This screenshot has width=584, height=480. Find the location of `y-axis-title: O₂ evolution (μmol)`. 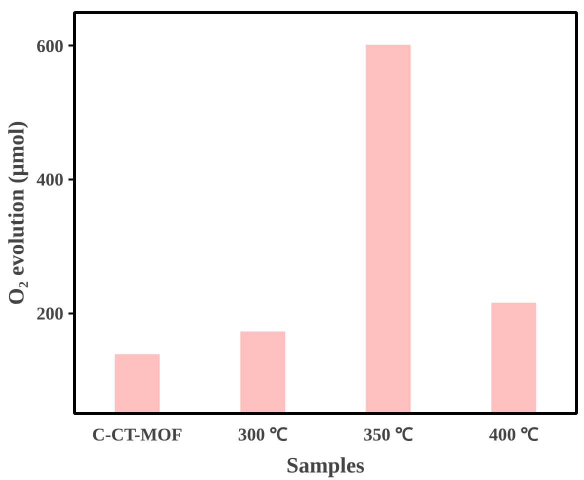

y-axis-title: O₂ evolution (μmol) is located at coordinates (16, 213).